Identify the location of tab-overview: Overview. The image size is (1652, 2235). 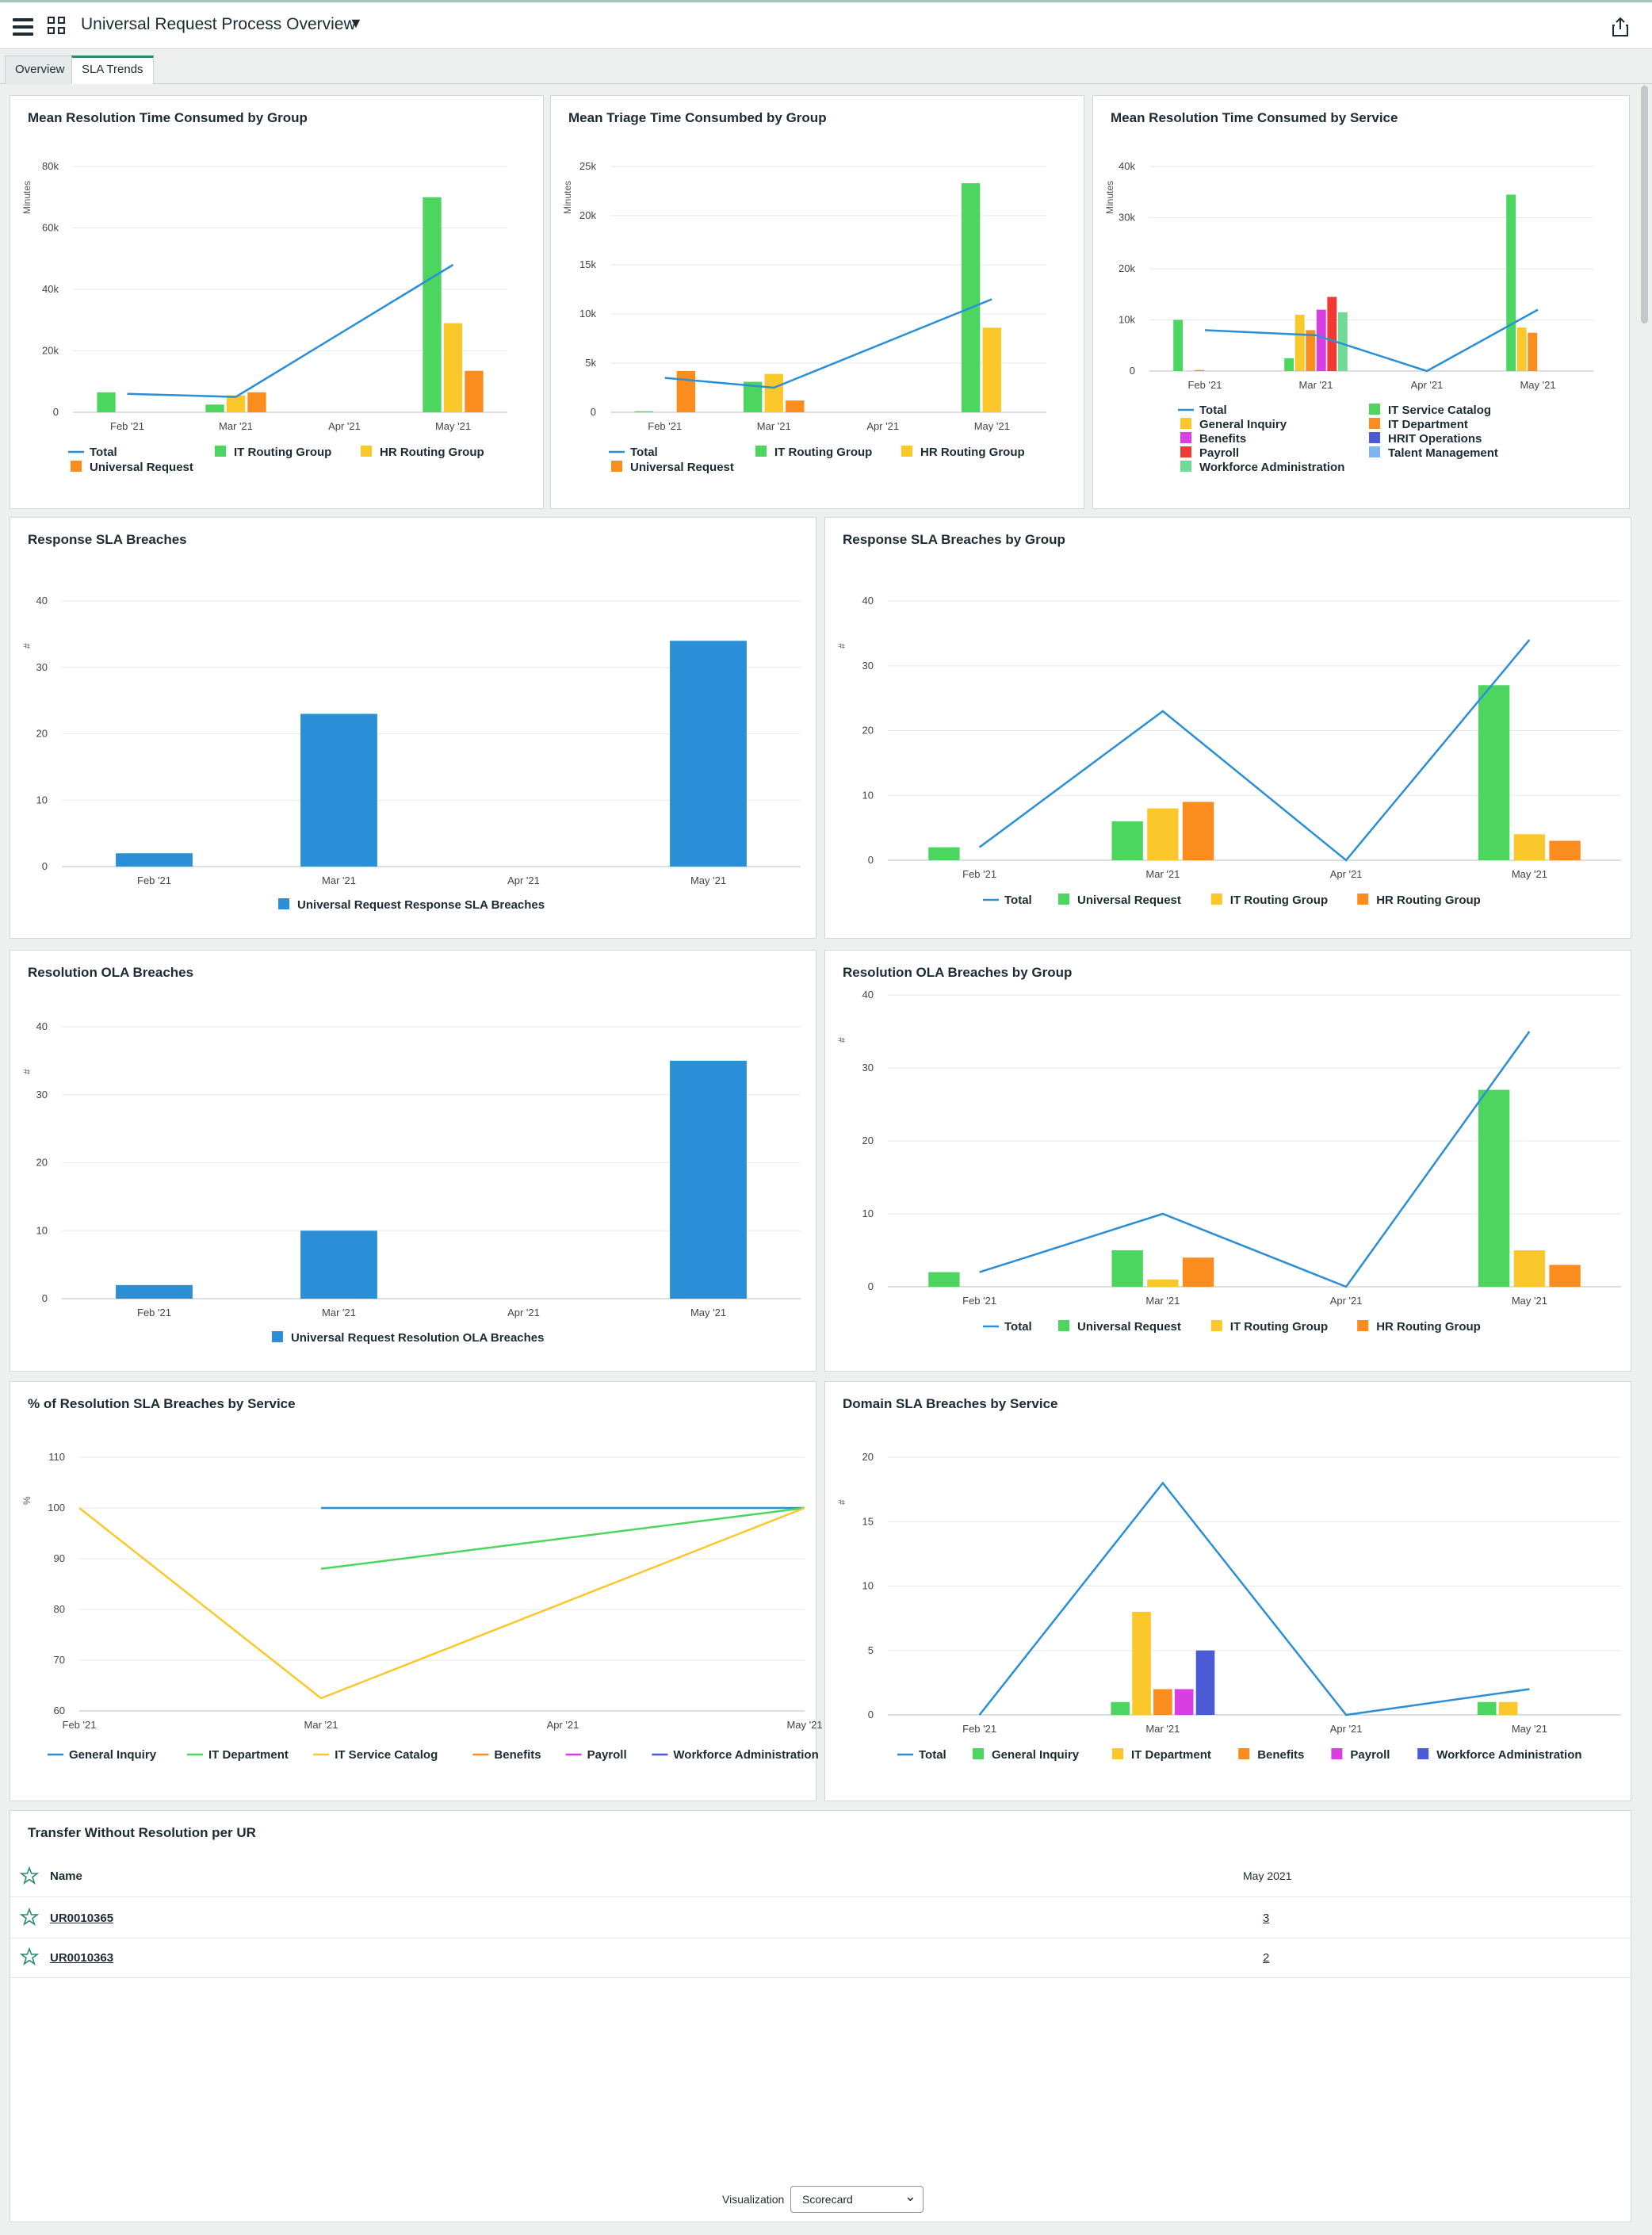
(40, 69).